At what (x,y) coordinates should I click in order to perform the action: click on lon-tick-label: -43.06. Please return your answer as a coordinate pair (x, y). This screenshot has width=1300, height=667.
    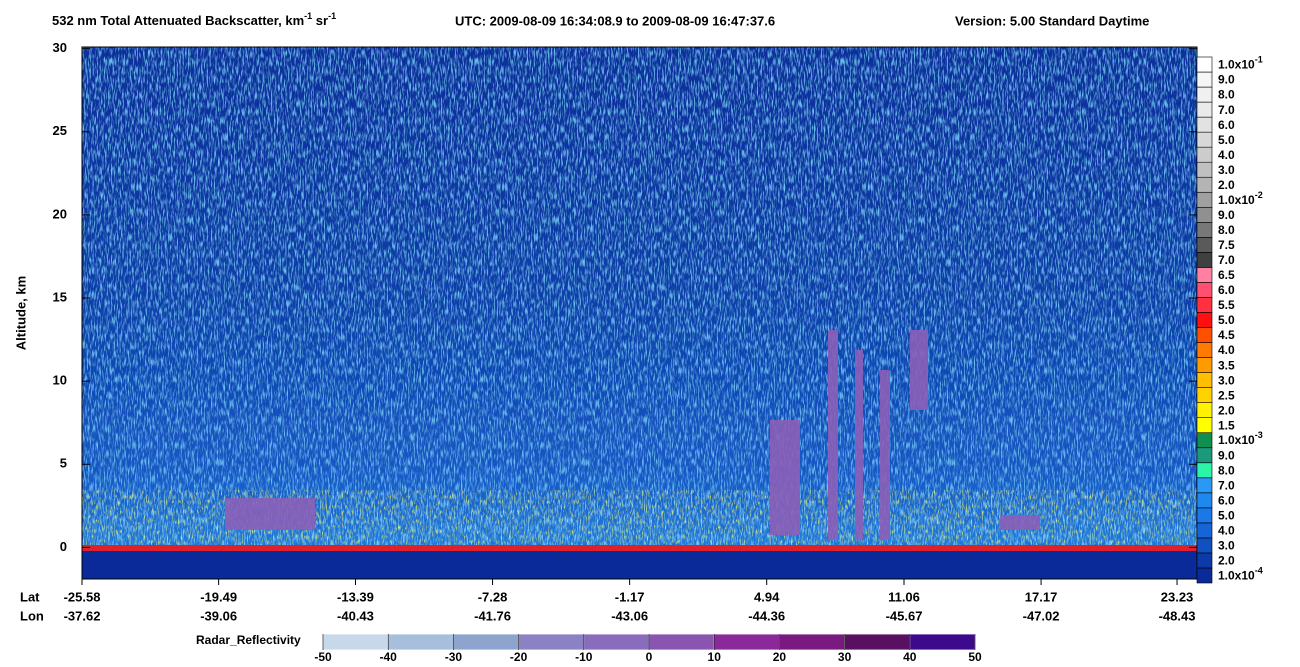
    Looking at the image, I should click on (629, 615).